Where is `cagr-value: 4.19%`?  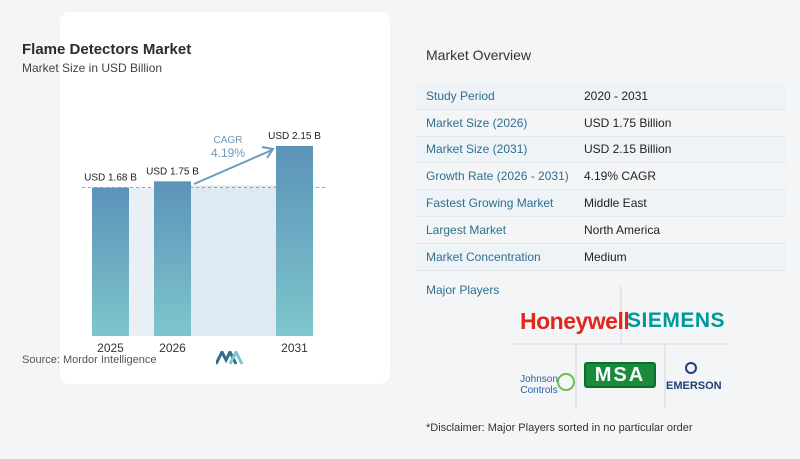 cagr-value: 4.19% is located at coordinates (228, 153).